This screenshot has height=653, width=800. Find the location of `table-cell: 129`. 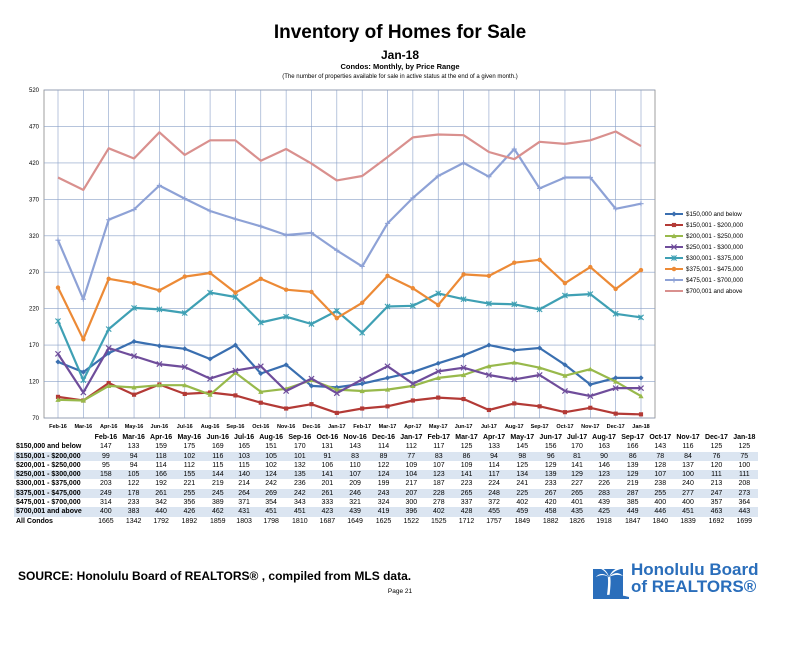

table-cell: 129 is located at coordinates (550, 465).